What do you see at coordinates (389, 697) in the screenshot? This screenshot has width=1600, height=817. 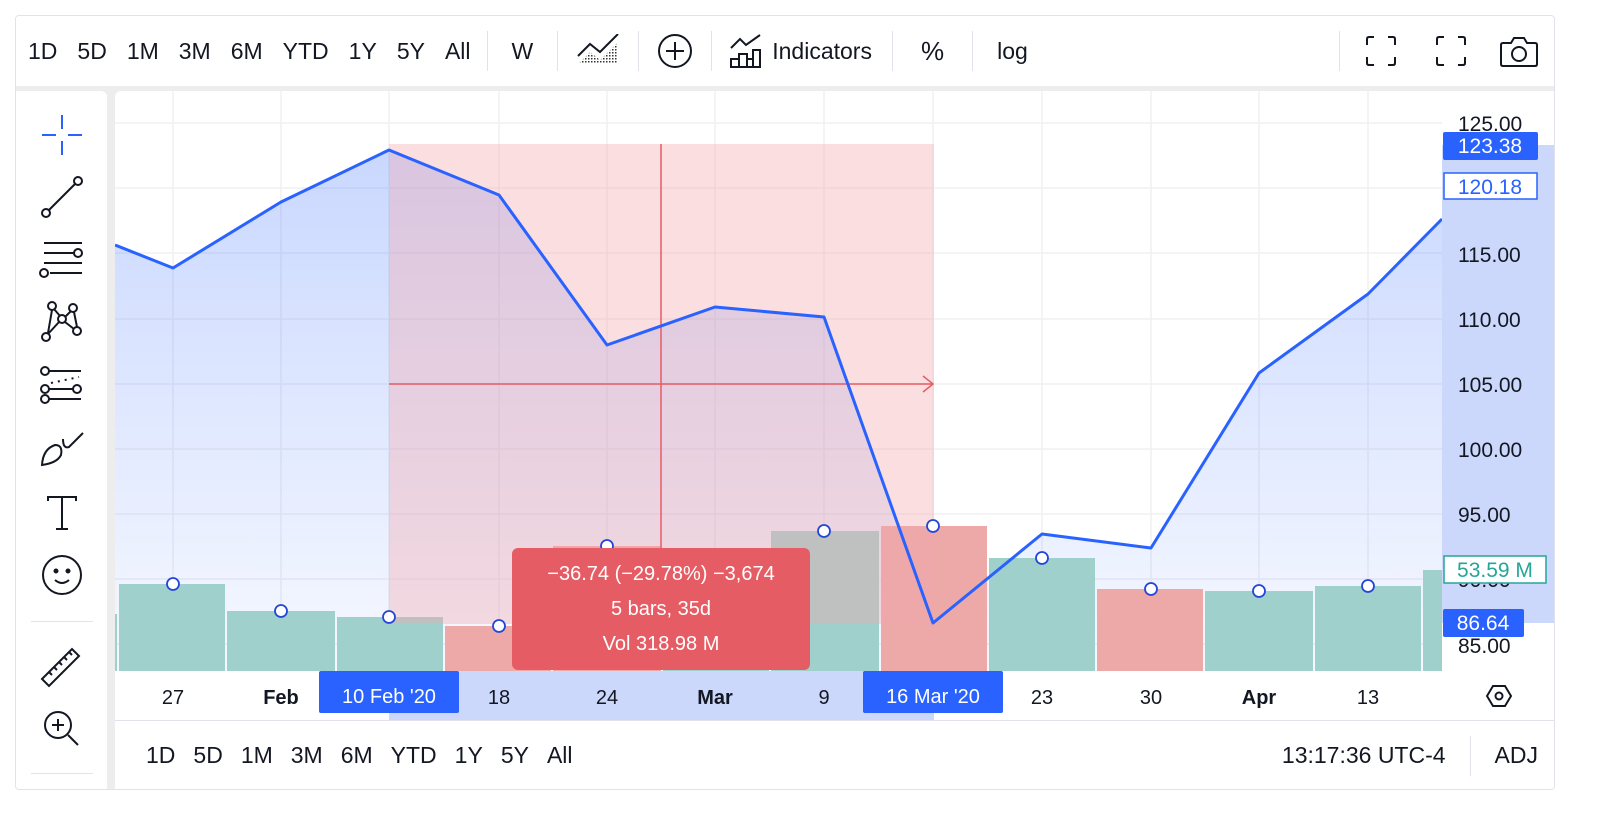 I see `range-start-date: 10 Feb '20` at bounding box center [389, 697].